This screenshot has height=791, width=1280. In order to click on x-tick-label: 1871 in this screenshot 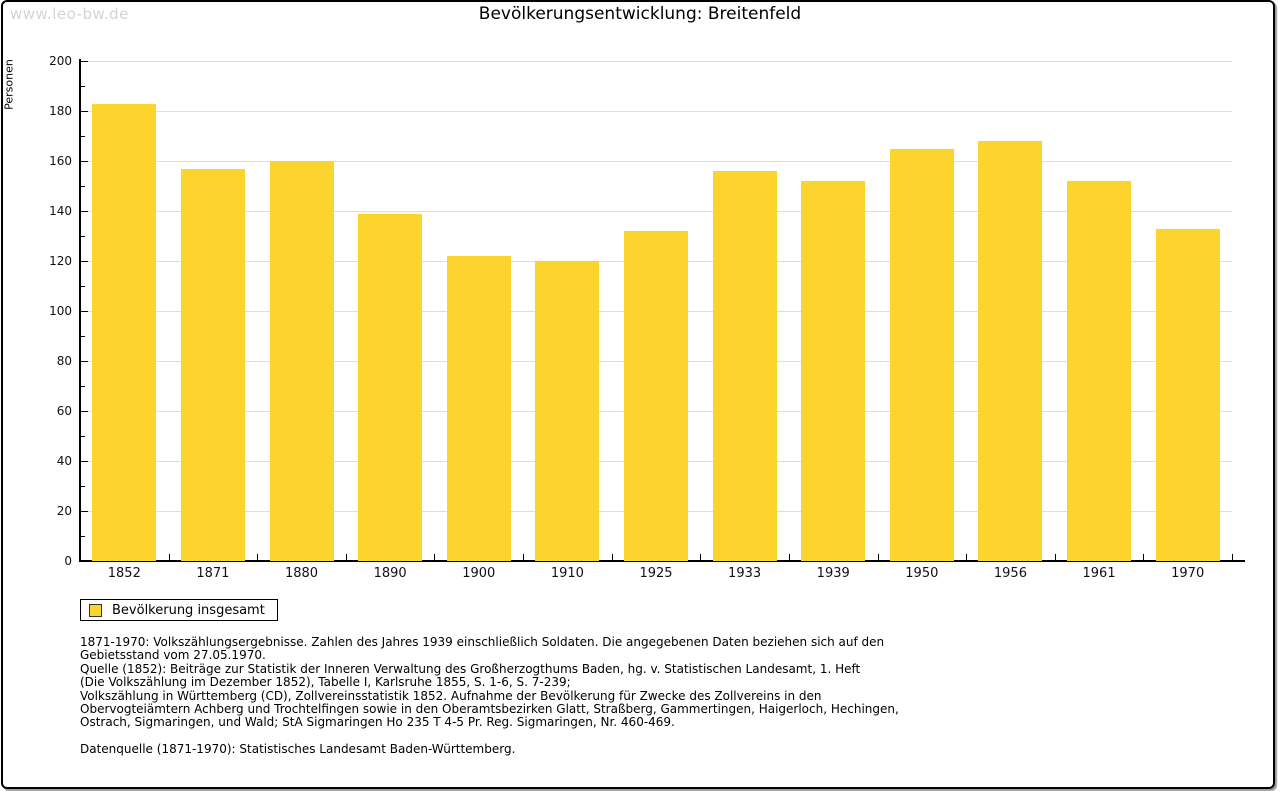, I will do `click(213, 573)`.